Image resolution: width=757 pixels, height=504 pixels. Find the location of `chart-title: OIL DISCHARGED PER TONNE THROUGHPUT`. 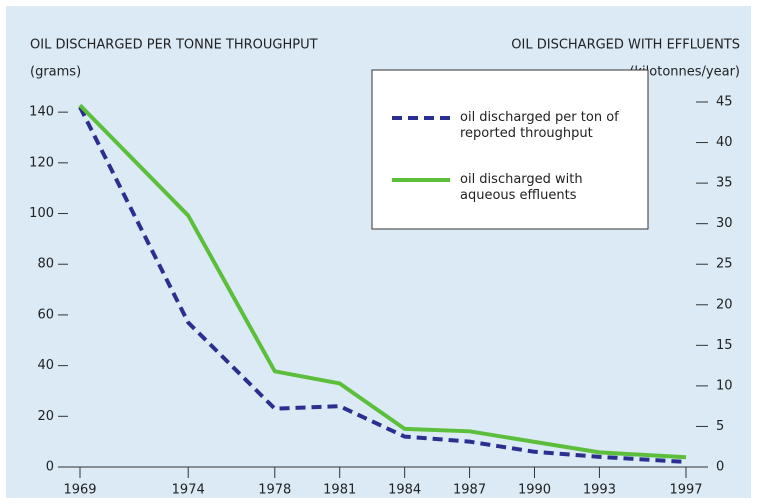

chart-title: OIL DISCHARGED PER TONNE THROUGHPUT is located at coordinates (174, 45).